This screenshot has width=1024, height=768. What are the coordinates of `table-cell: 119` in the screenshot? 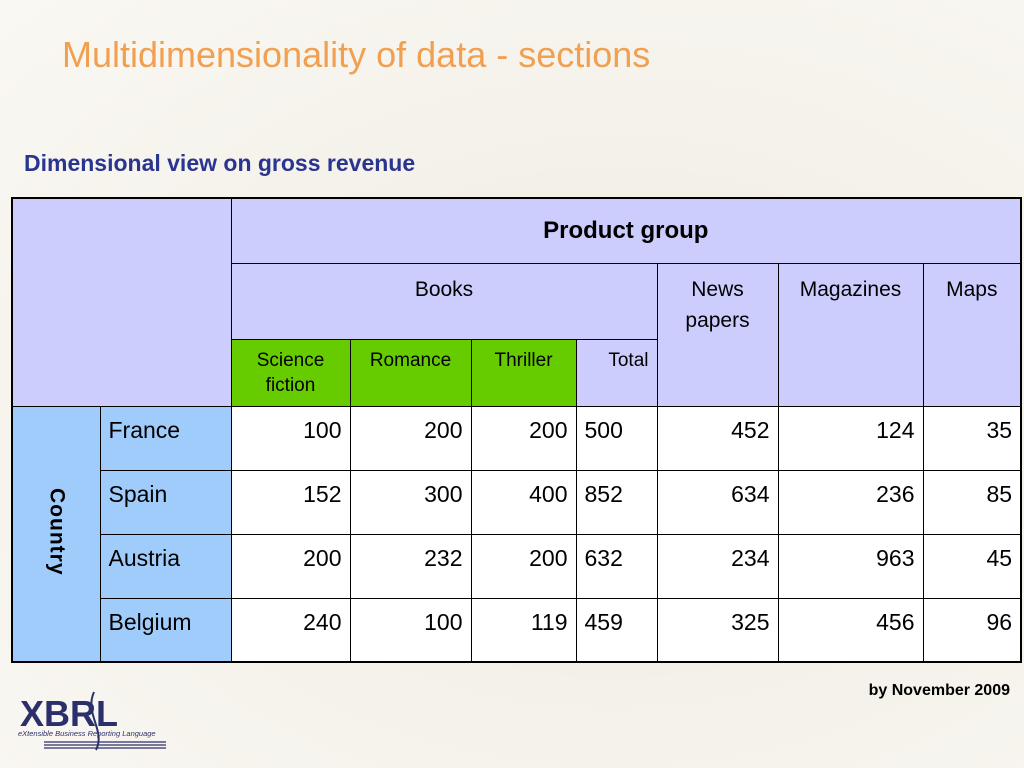 It's located at (523, 630).